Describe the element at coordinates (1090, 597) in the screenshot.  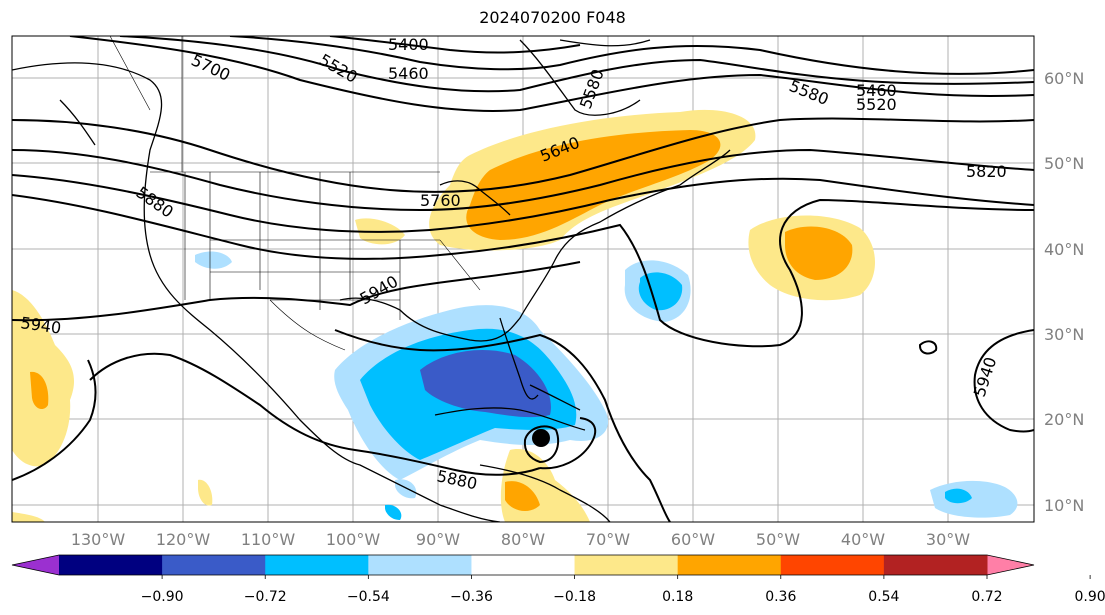
I see `colorbar-tick-label: 0.90` at that location.